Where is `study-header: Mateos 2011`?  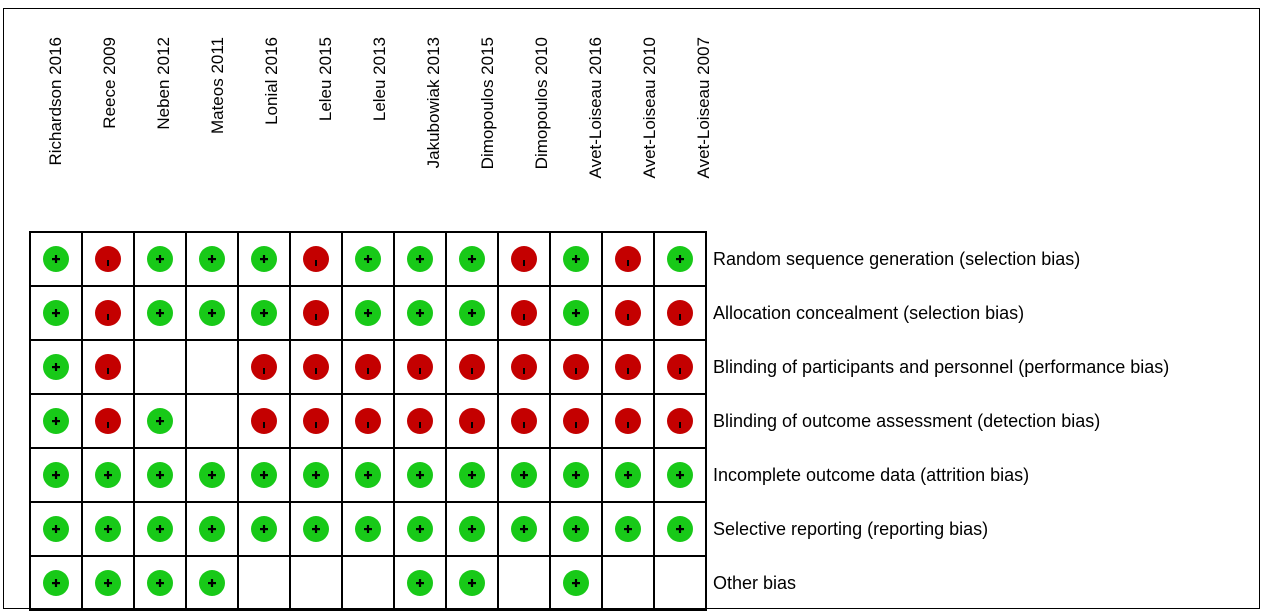 study-header: Mateos 2011 is located at coordinates (217, 132).